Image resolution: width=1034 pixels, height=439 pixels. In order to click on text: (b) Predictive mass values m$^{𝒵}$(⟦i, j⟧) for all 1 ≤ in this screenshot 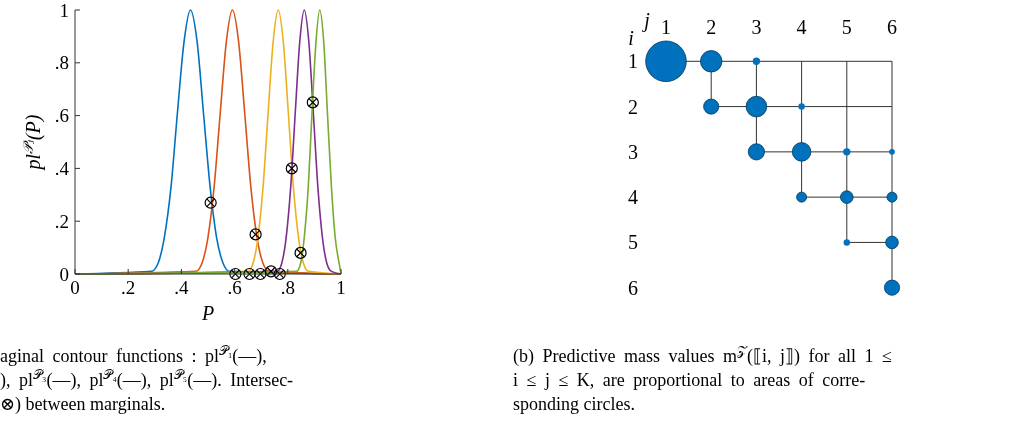, I will do `click(702, 355)`.